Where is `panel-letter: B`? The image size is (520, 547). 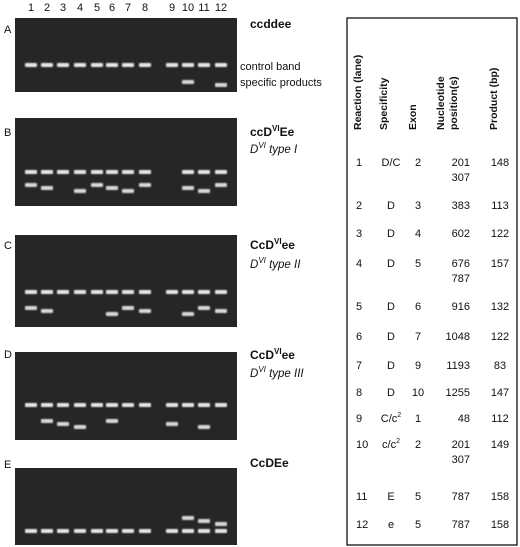
panel-letter: B is located at coordinates (7, 133).